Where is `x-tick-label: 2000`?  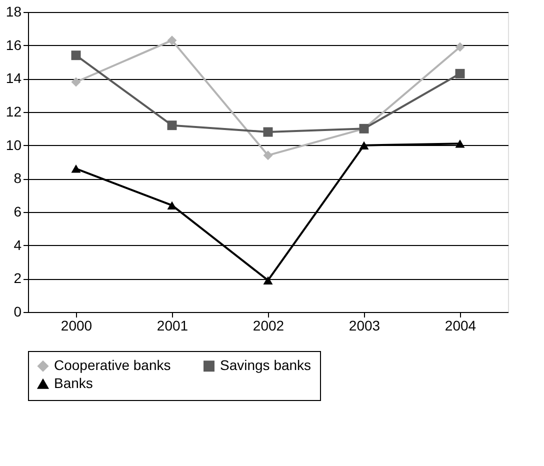 x-tick-label: 2000 is located at coordinates (76, 326).